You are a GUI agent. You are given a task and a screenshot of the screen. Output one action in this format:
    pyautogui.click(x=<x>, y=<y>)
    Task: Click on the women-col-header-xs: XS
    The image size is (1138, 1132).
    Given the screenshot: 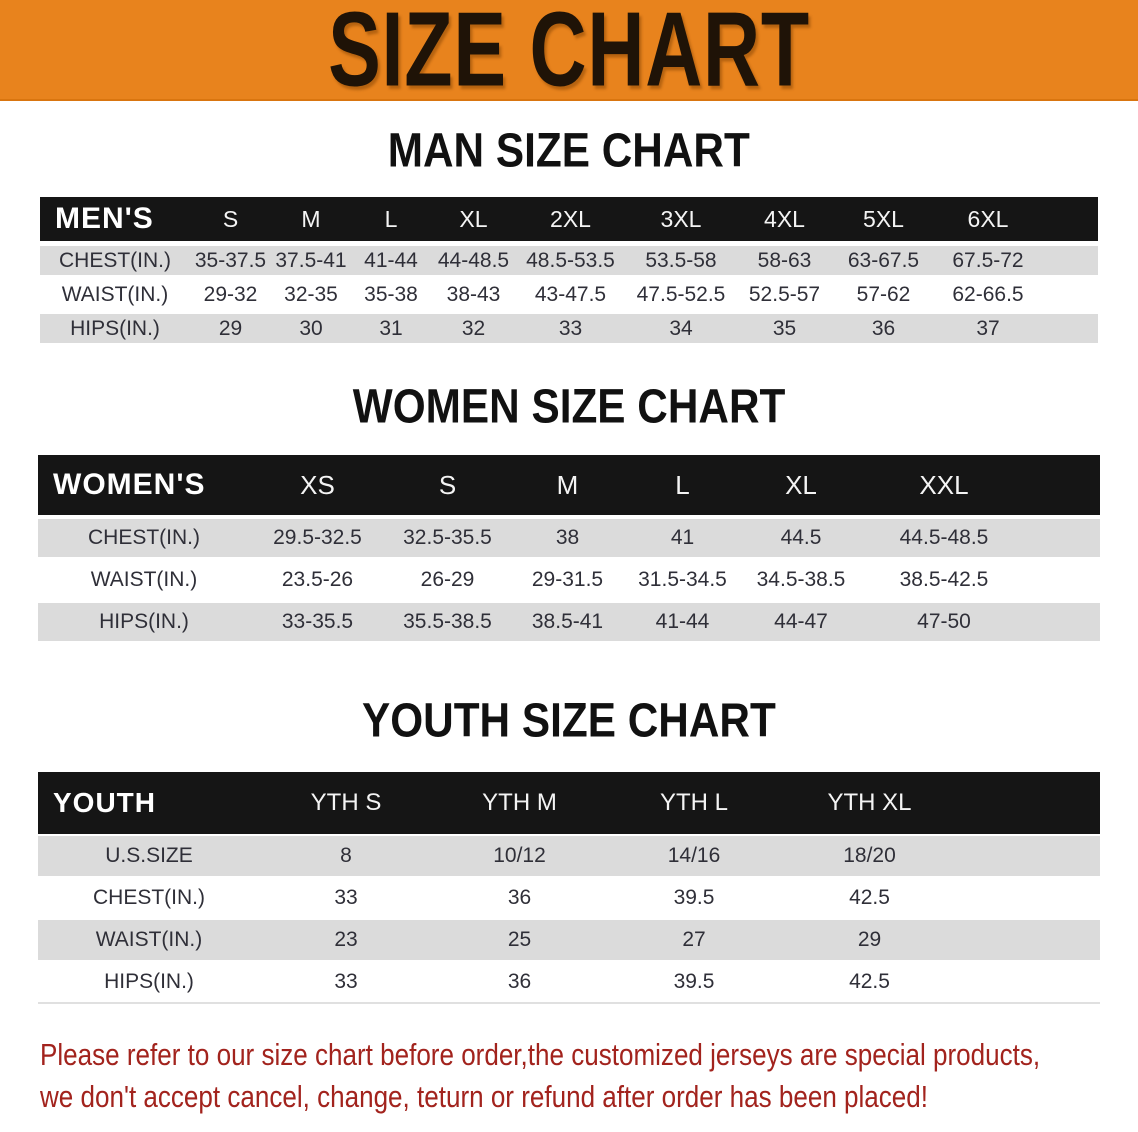 What is the action you would take?
    pyautogui.click(x=317, y=485)
    